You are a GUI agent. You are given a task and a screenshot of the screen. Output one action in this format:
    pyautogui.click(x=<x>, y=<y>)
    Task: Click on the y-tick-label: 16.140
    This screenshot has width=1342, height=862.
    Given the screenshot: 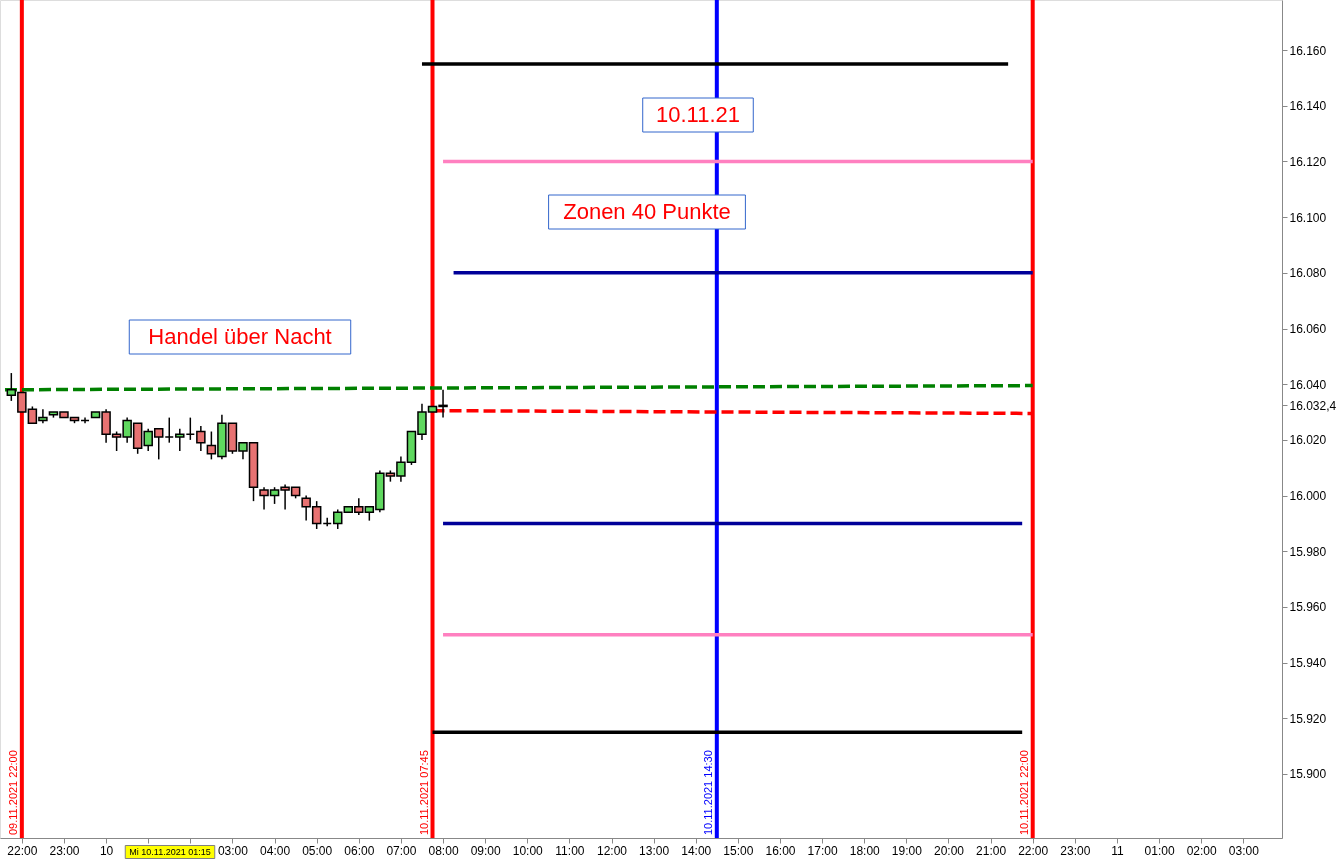 What is the action you would take?
    pyautogui.click(x=1308, y=106)
    